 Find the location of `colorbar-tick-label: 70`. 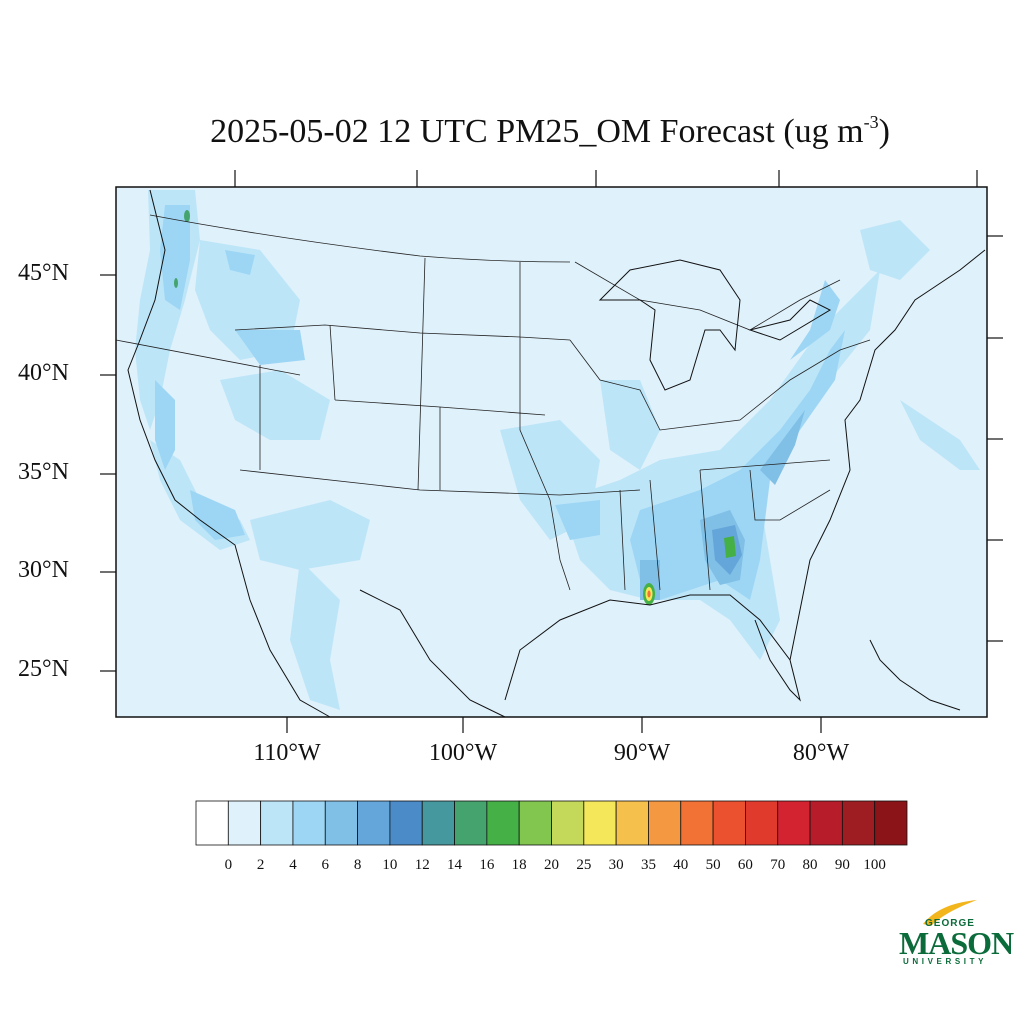

colorbar-tick-label: 70 is located at coordinates (778, 865).